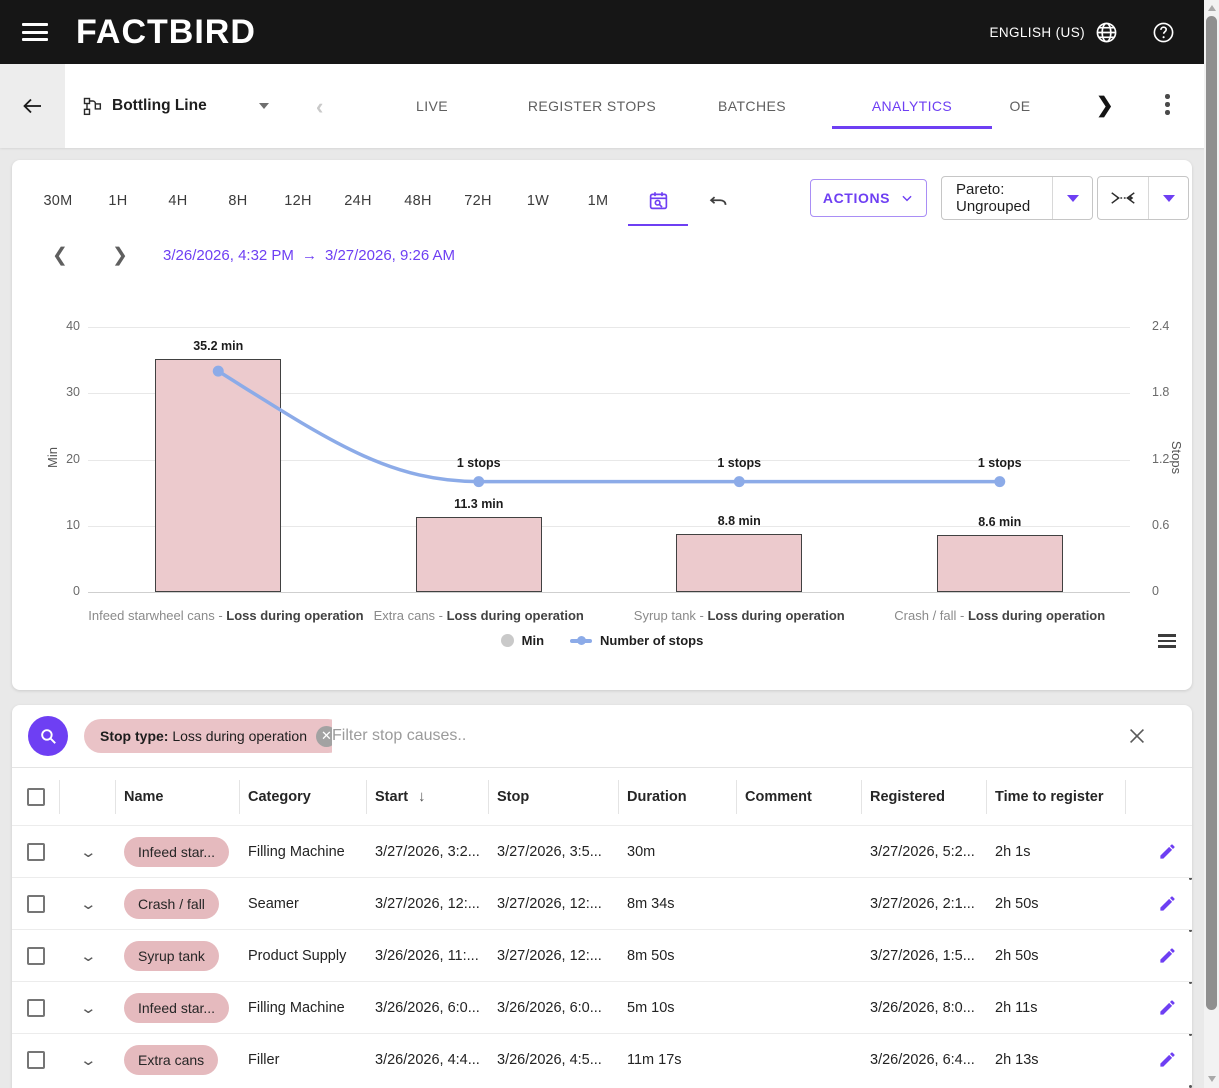  I want to click on left-axis-tick: 40, so click(73, 326).